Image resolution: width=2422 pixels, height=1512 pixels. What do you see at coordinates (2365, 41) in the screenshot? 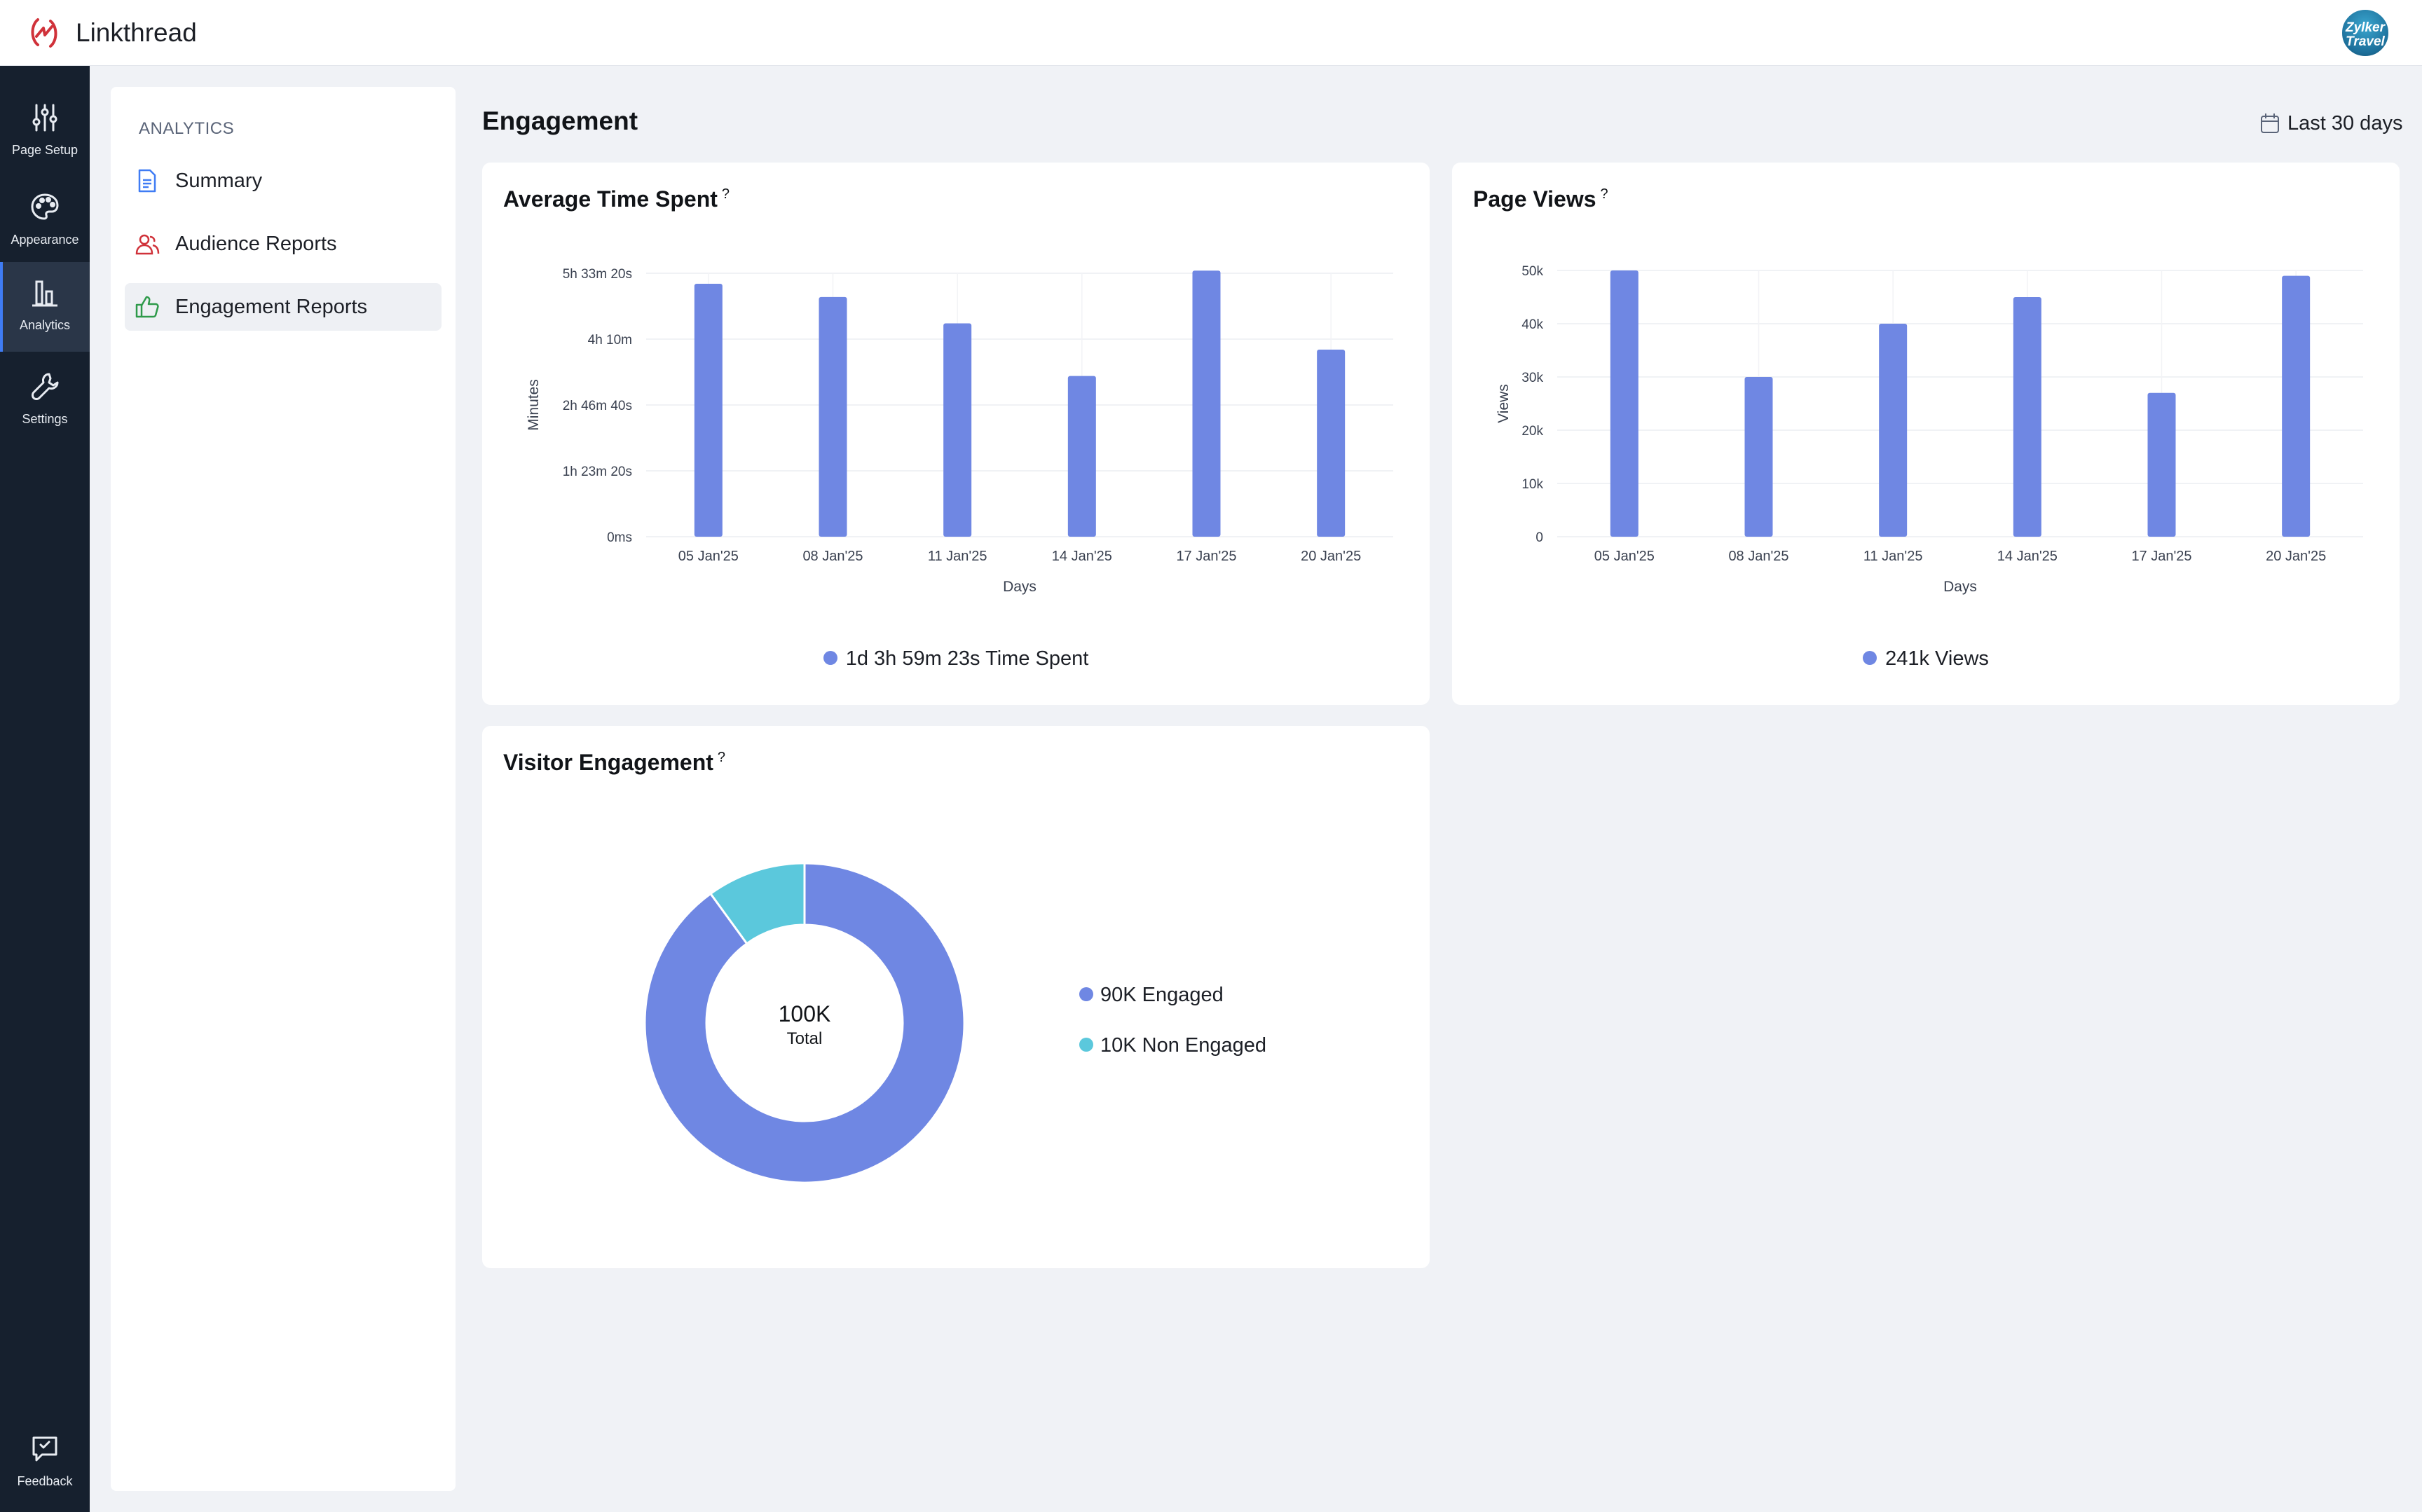
I see `avatar-text-line: Travel` at bounding box center [2365, 41].